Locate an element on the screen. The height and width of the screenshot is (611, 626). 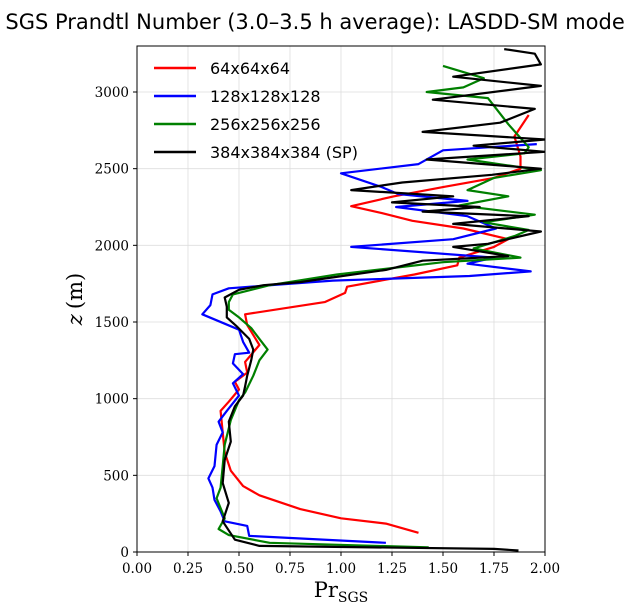
y-axis-label: z (m) is located at coordinates (75, 299).